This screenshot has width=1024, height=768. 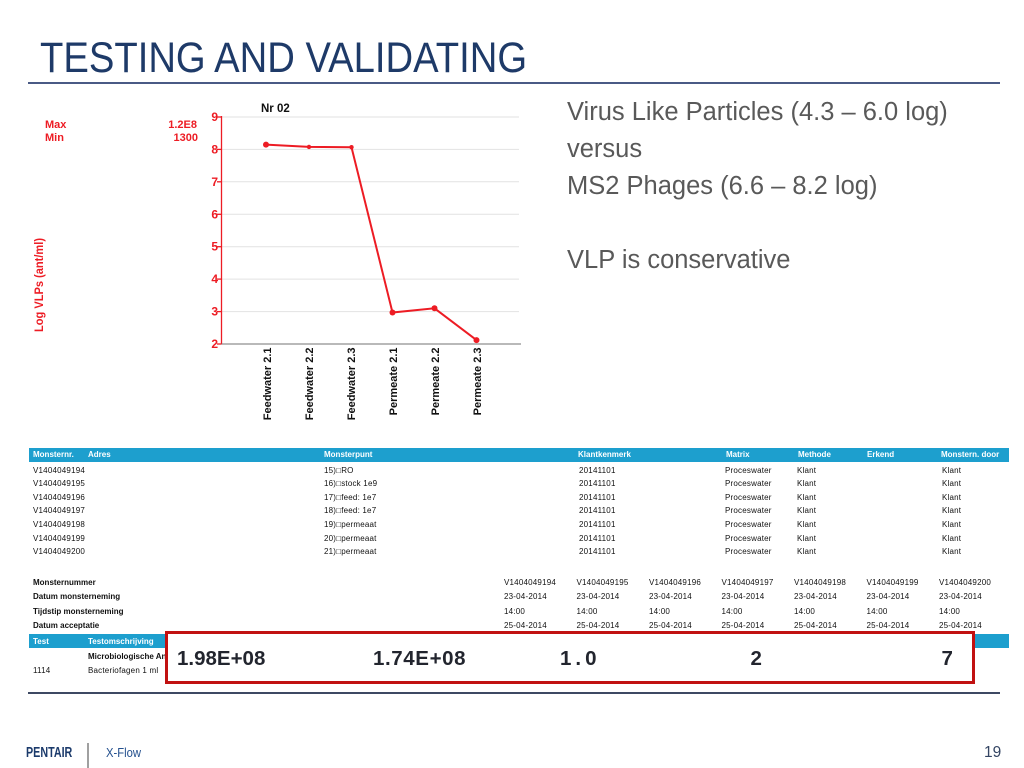 What do you see at coordinates (39, 285) in the screenshot?
I see `svg-text: Log VLPs (ant/ml)` at bounding box center [39, 285].